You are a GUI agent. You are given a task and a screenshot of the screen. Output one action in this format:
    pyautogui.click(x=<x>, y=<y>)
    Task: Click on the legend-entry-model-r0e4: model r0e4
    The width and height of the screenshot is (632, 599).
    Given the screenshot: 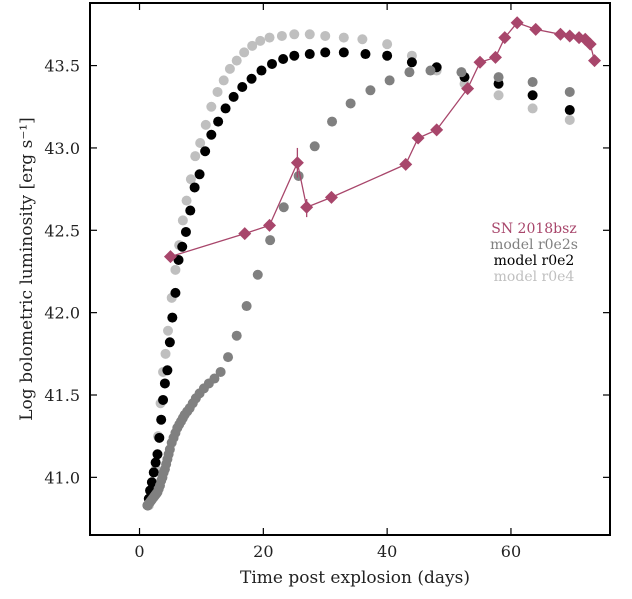 What is the action you would take?
    pyautogui.click(x=534, y=277)
    